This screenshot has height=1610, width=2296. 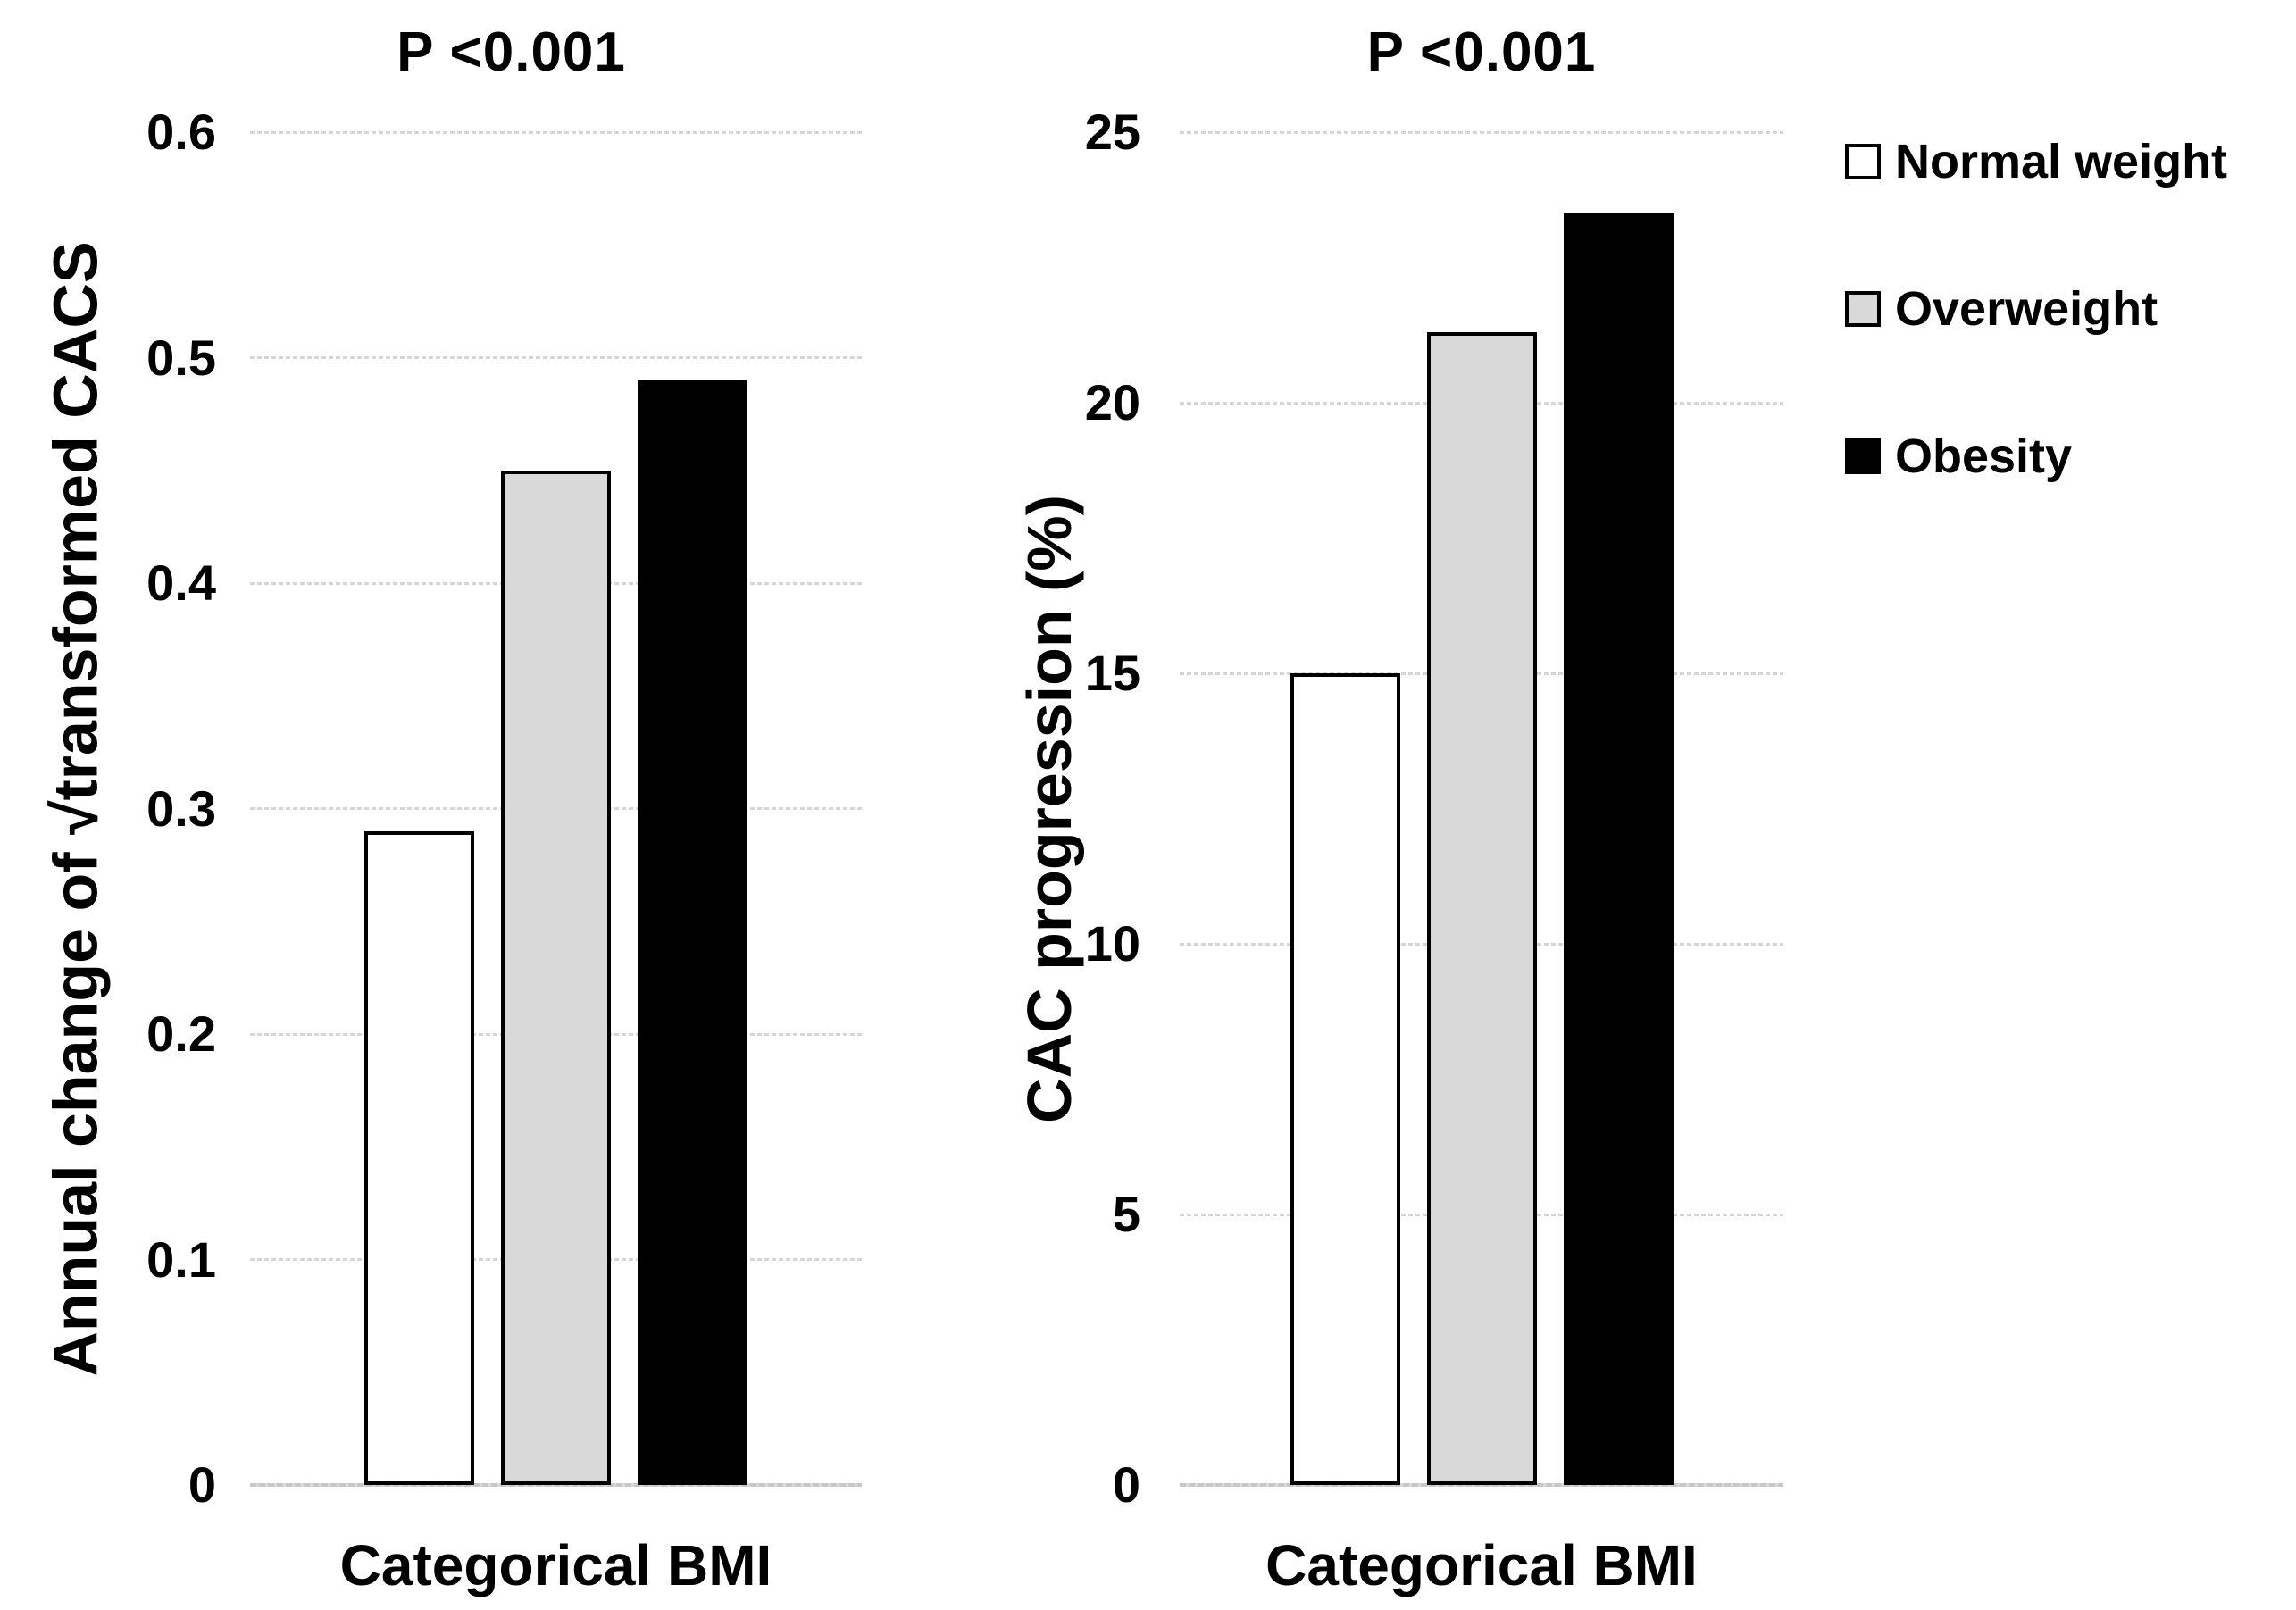 I want to click on y-tick-label: 0.3, so click(x=181, y=808).